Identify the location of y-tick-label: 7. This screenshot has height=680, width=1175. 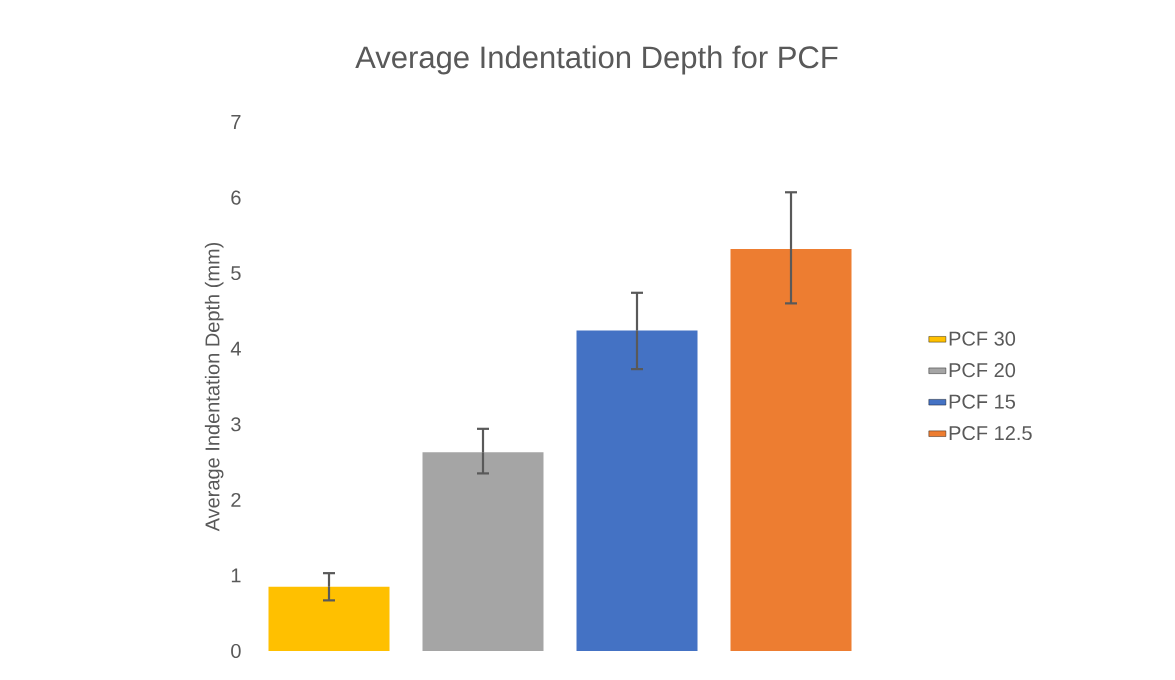
(236, 122).